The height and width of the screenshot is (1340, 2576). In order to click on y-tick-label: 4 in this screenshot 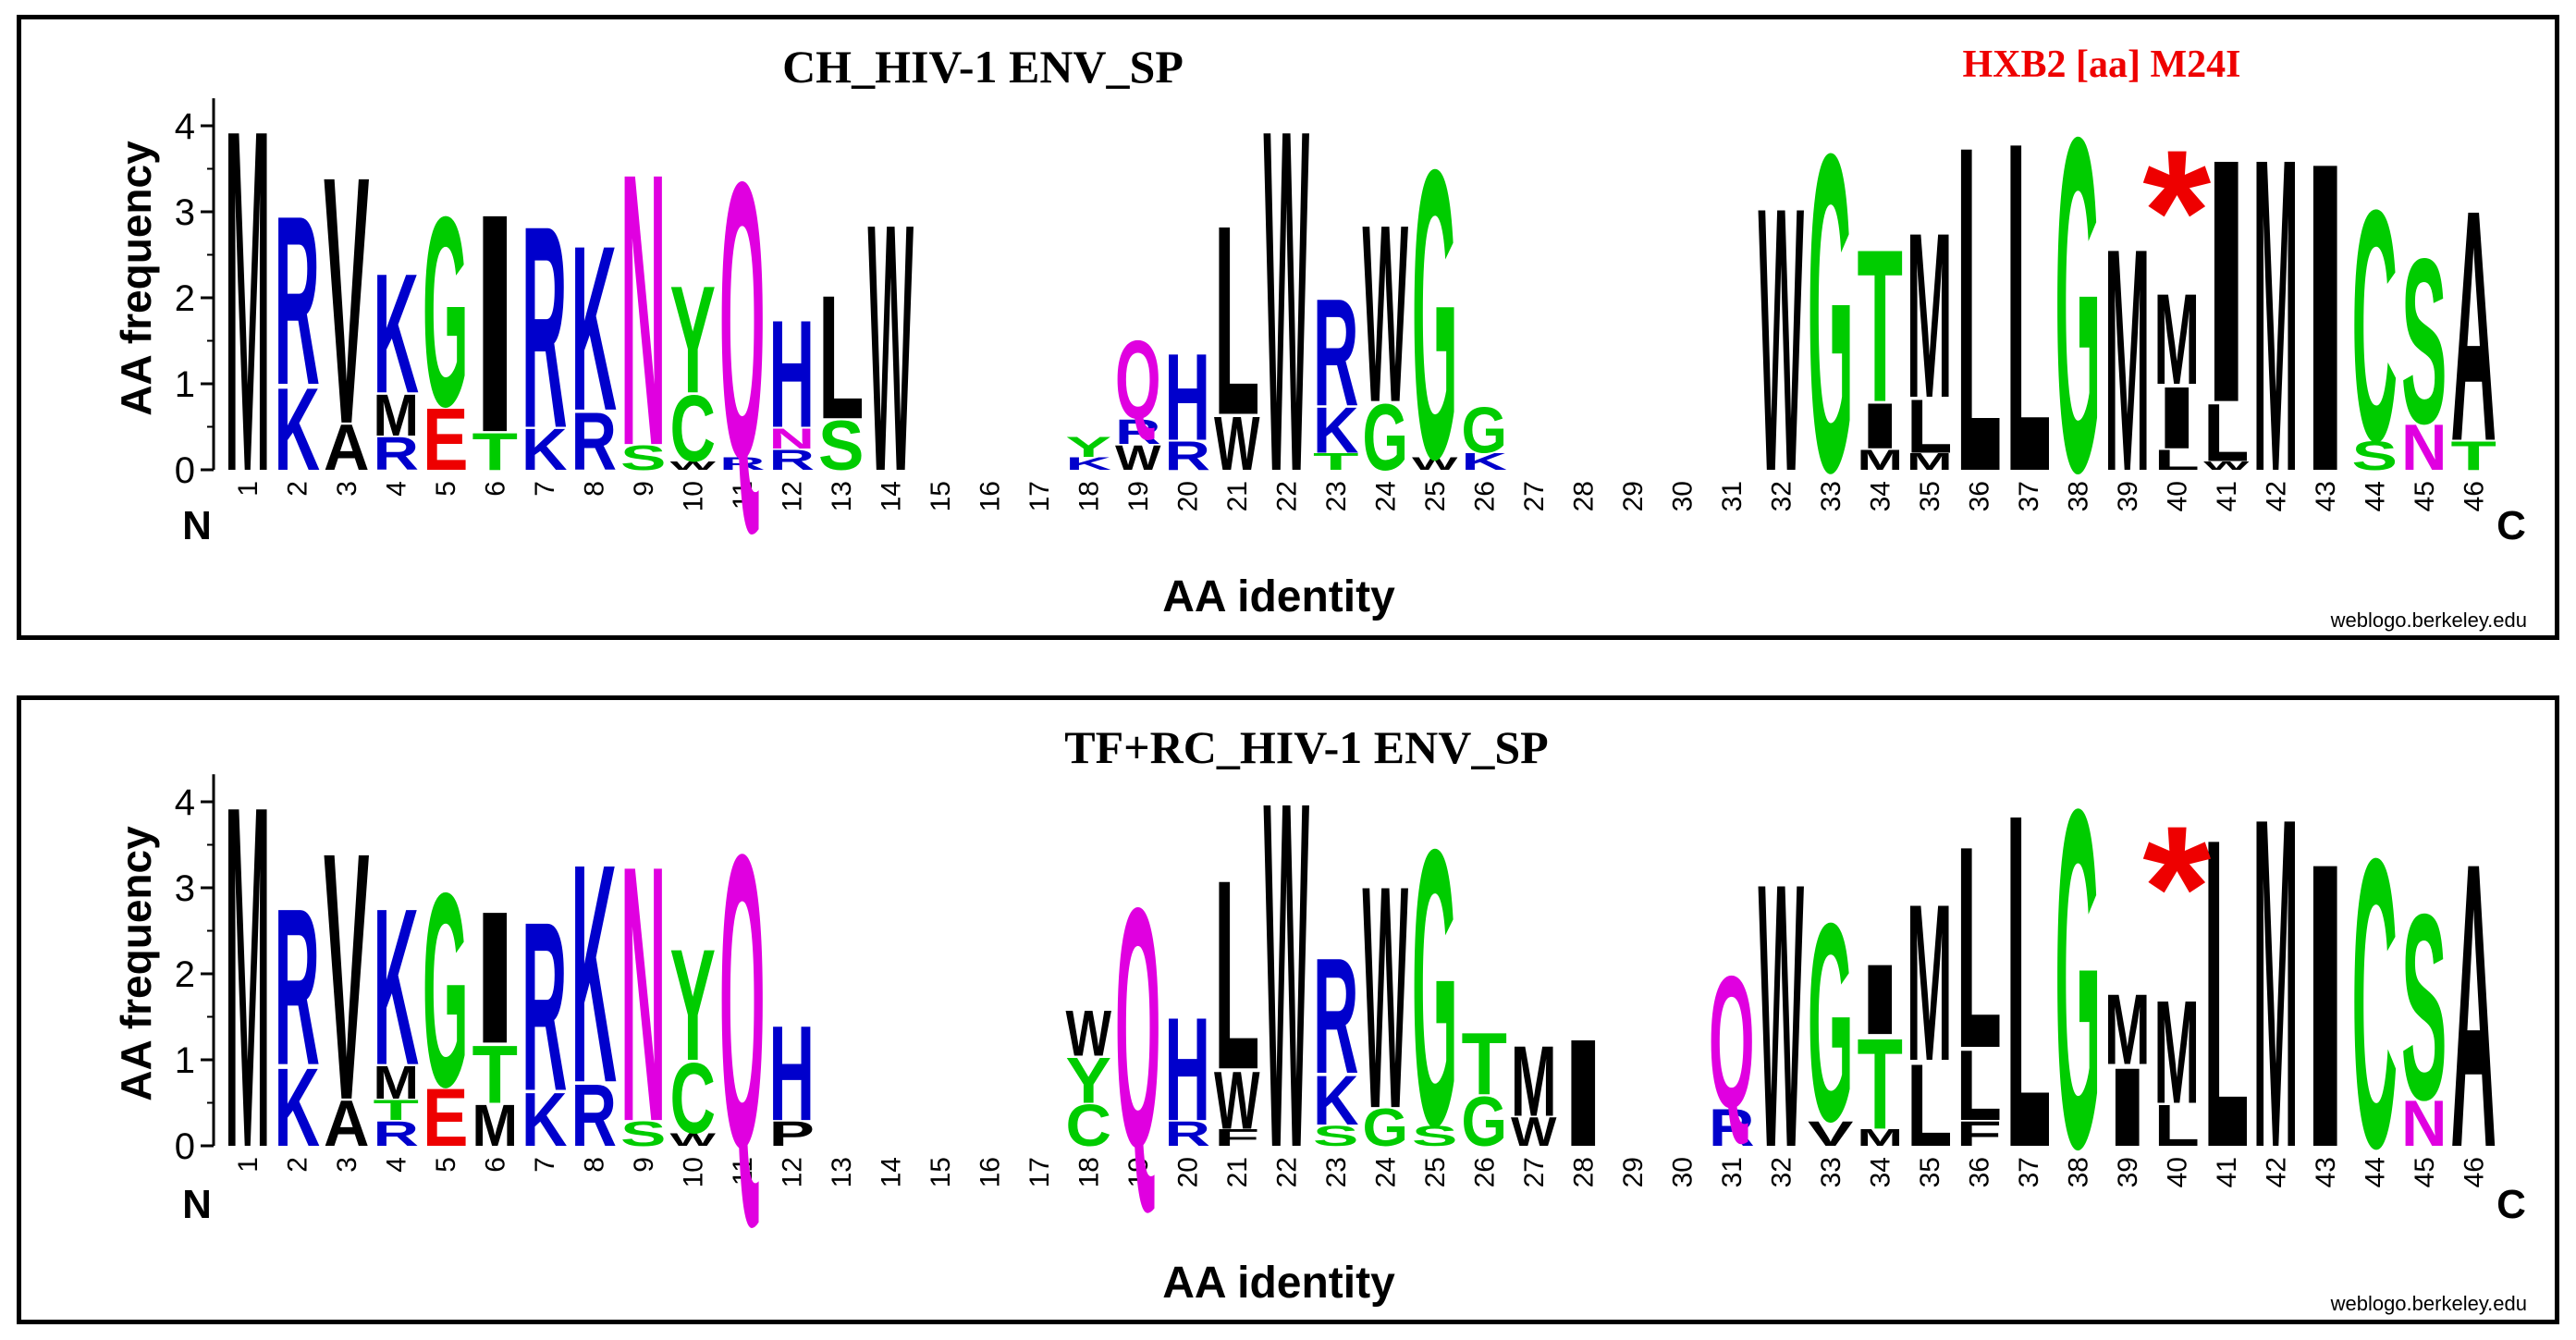, I will do `click(185, 127)`.